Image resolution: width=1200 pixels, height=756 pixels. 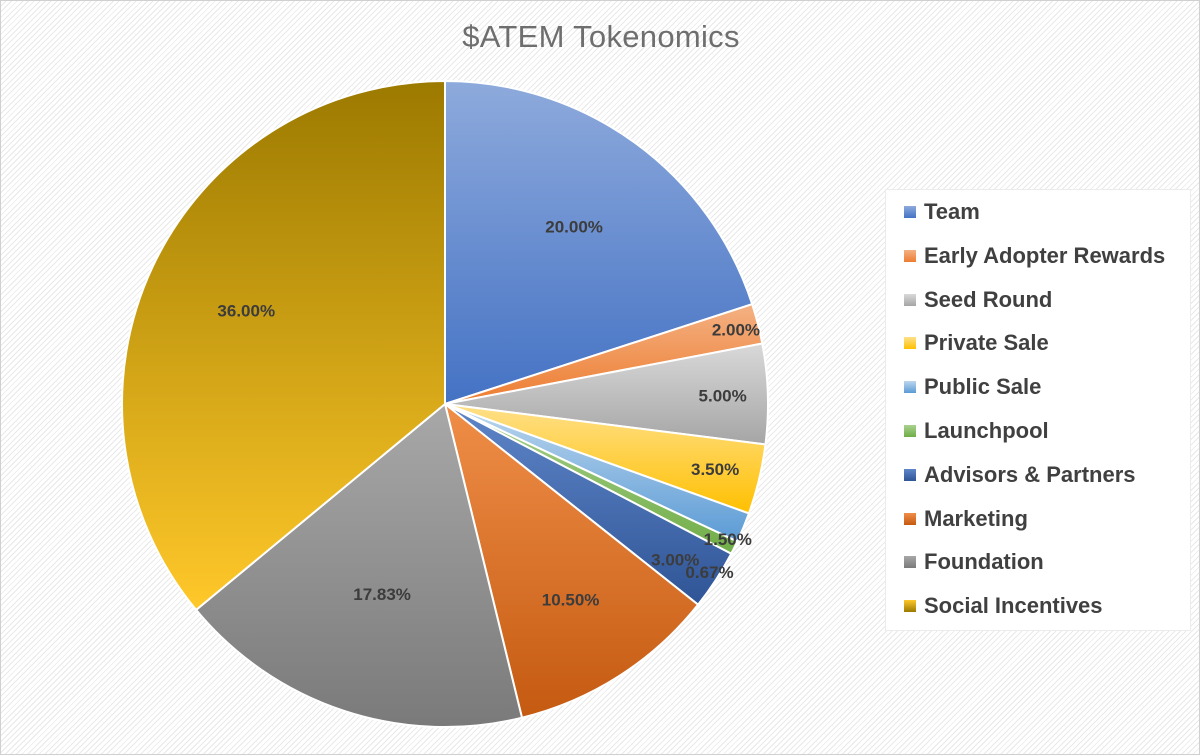 What do you see at coordinates (1045, 255) in the screenshot?
I see `legend-label: Early Adopter Rewards` at bounding box center [1045, 255].